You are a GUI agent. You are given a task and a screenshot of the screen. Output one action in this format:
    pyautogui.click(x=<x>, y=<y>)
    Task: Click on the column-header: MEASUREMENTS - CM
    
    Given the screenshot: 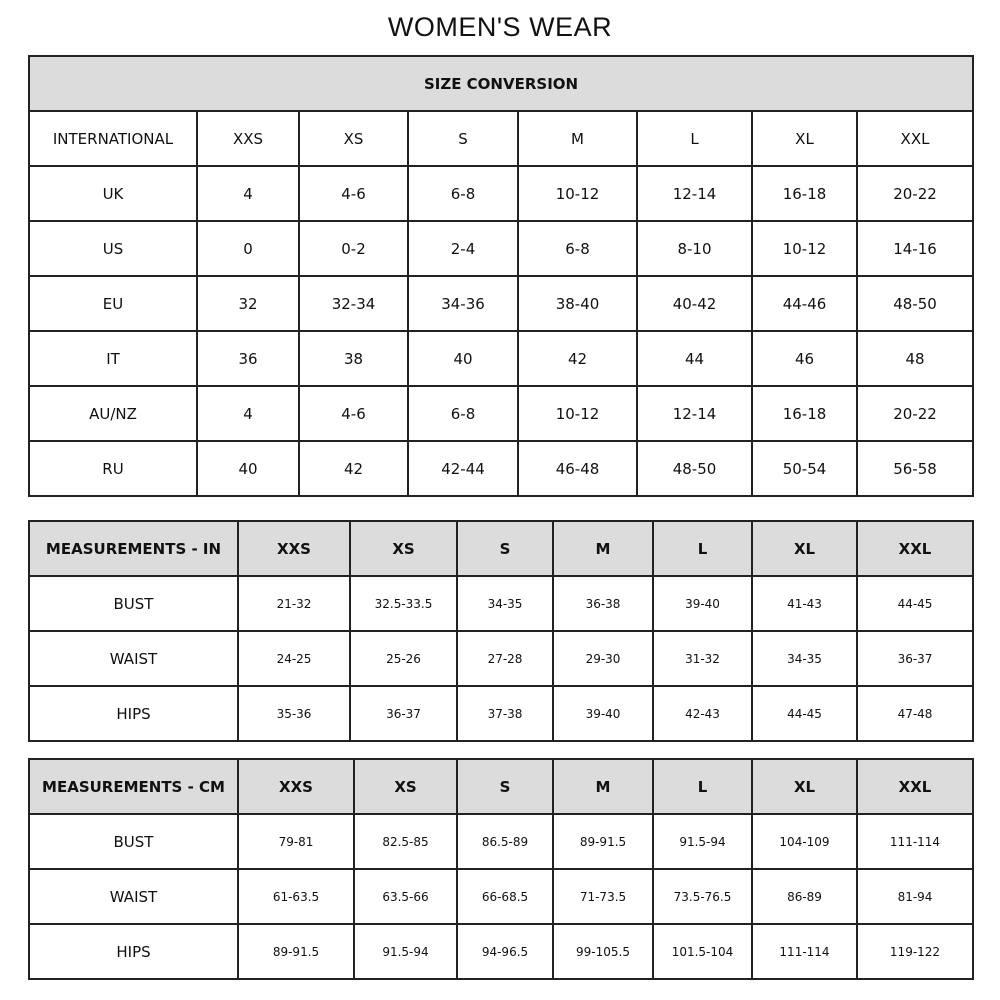 What is the action you would take?
    pyautogui.click(x=133, y=786)
    